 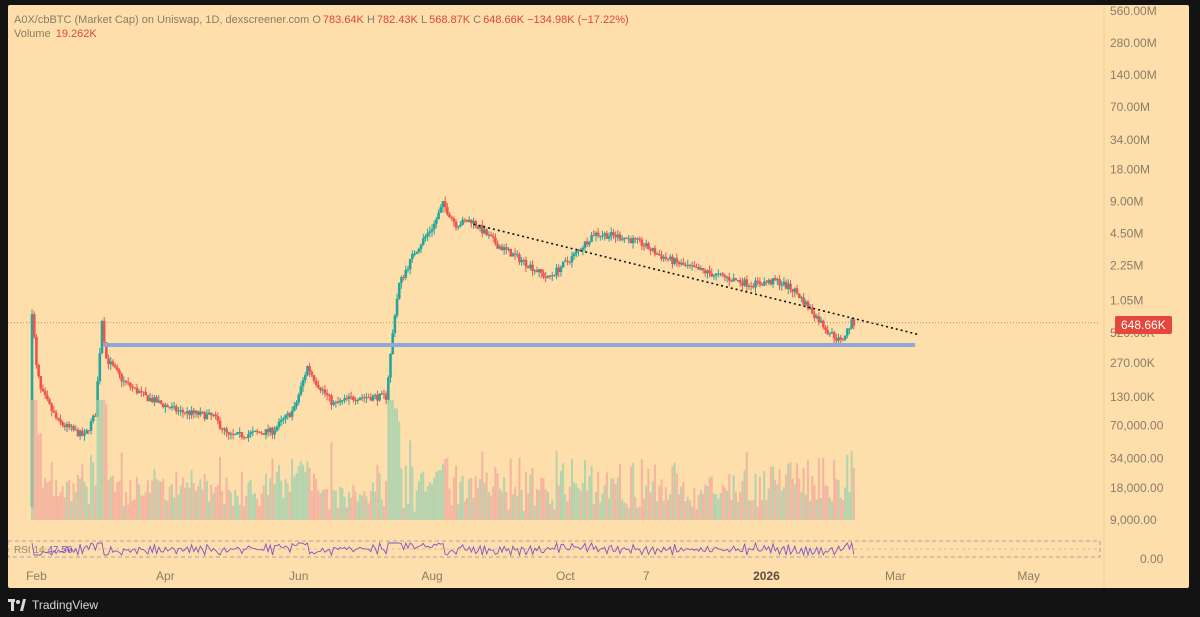 What do you see at coordinates (53, 605) in the screenshot?
I see `tradingview-footer: TradingView` at bounding box center [53, 605].